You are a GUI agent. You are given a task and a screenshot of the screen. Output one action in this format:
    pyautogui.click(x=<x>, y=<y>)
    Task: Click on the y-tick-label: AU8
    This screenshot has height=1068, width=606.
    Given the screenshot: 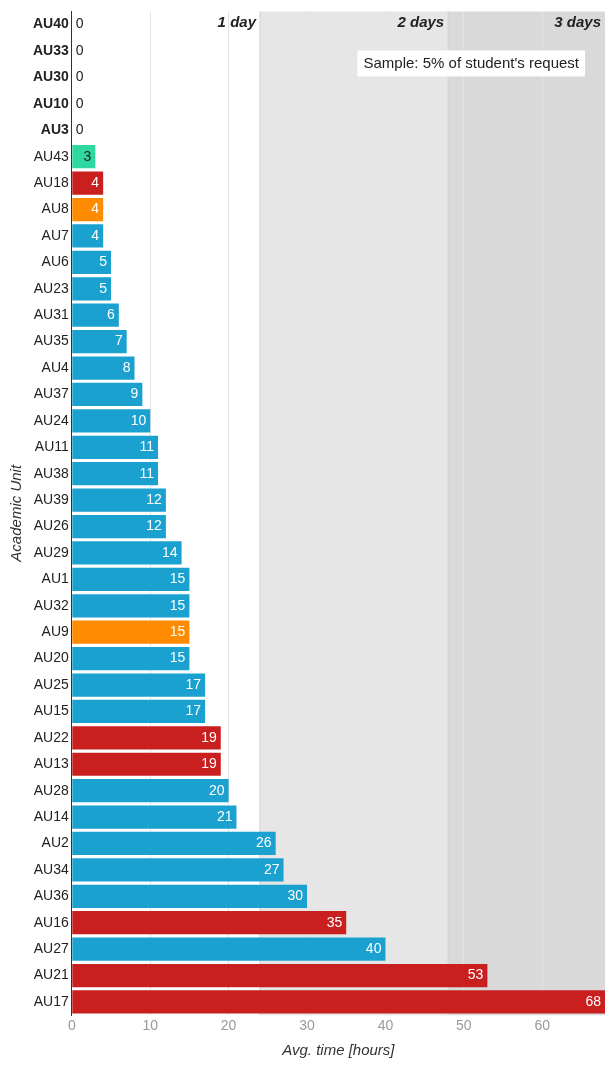 What is the action you would take?
    pyautogui.click(x=55, y=208)
    